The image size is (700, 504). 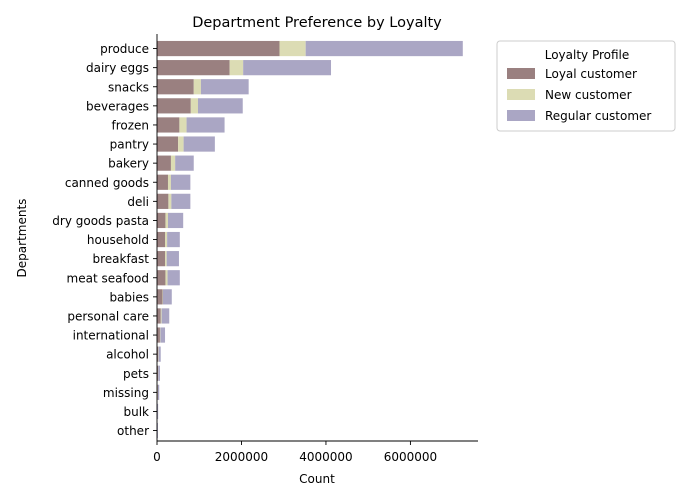 I want to click on x-tick-label: 4000000, so click(x=325, y=457).